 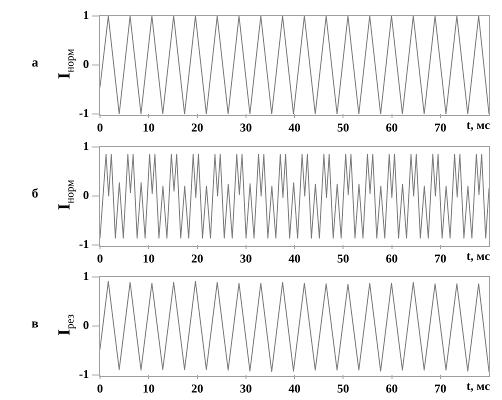 I want to click on text: а, so click(x=35, y=62).